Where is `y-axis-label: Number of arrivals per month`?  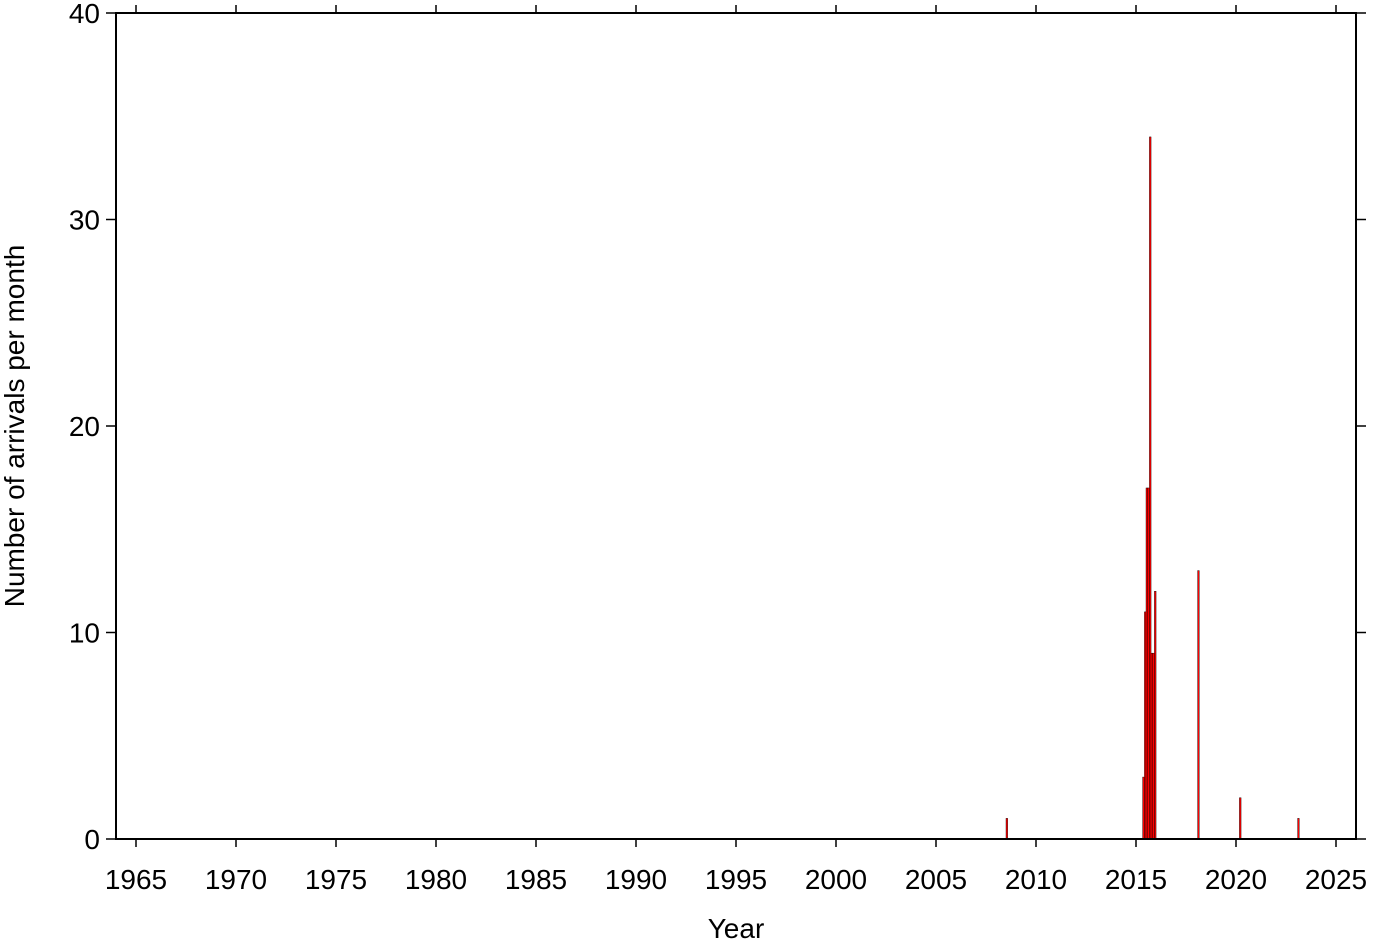 y-axis-label: Number of arrivals per month is located at coordinates (15, 426).